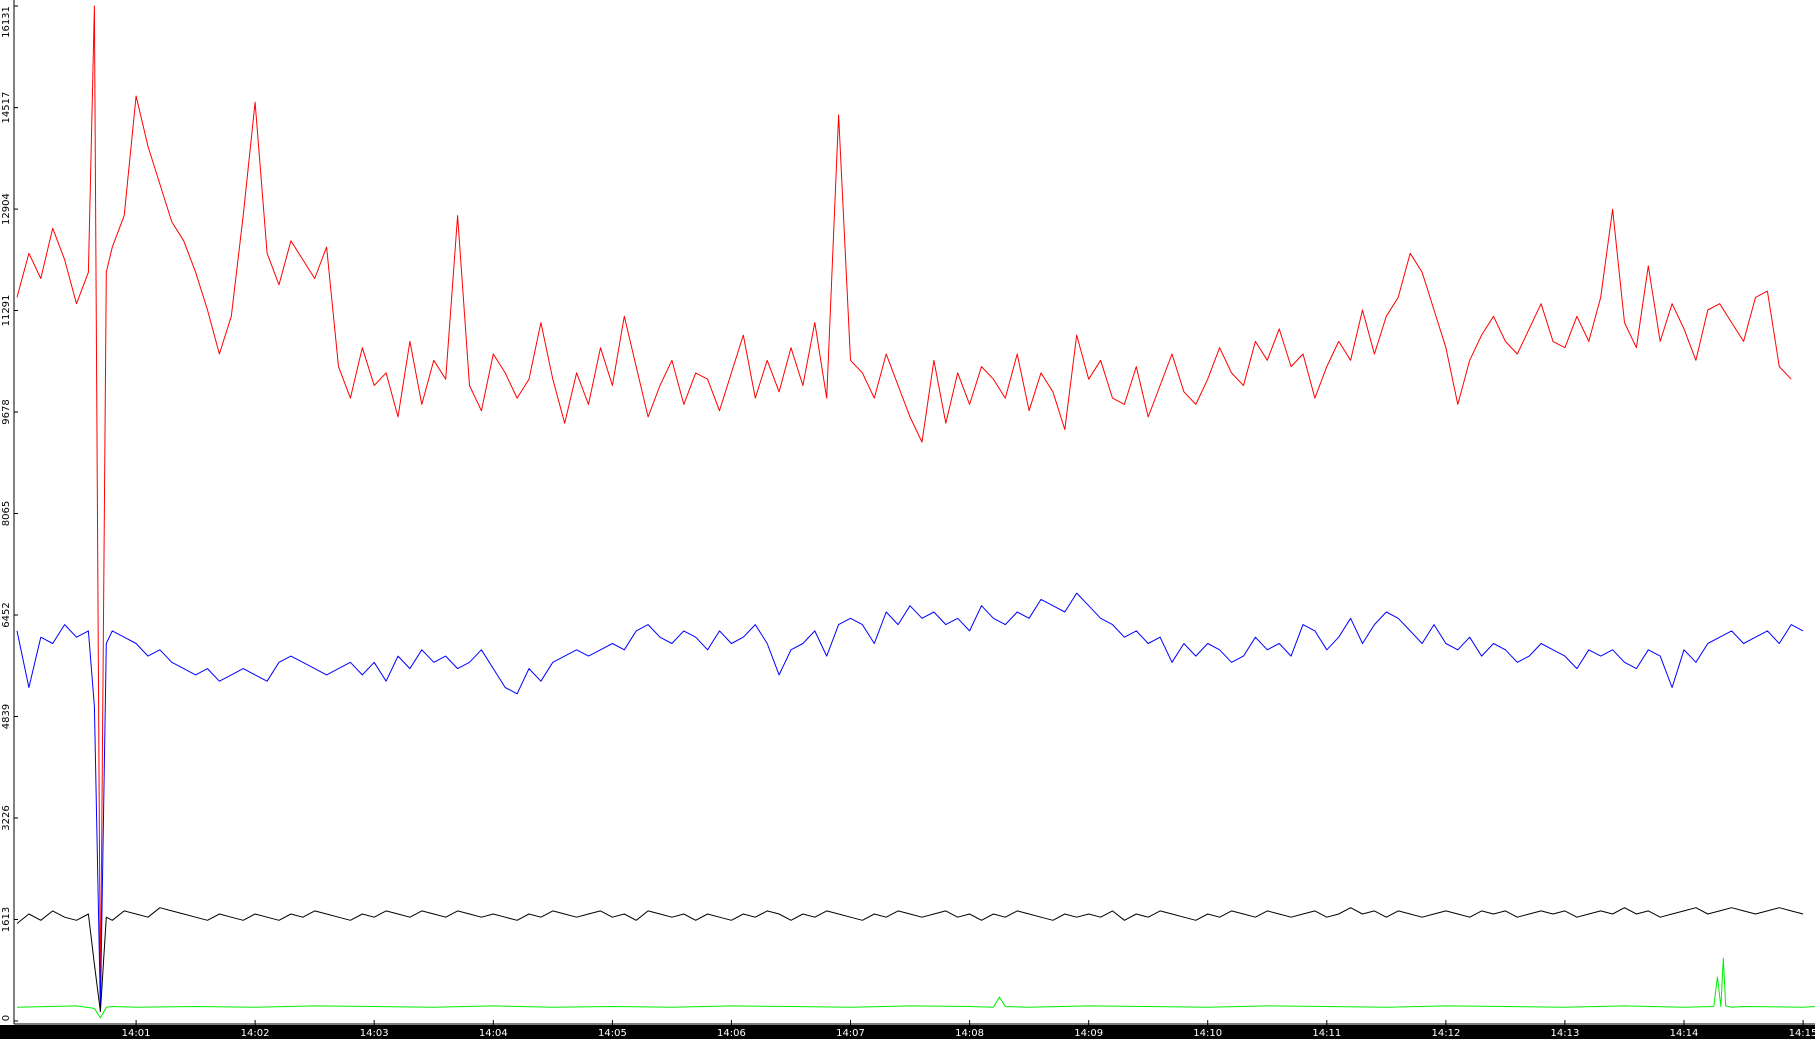 Image resolution: width=1815 pixels, height=1043 pixels. What do you see at coordinates (1088, 1033) in the screenshot?
I see `x-tick-label: 14:09` at bounding box center [1088, 1033].